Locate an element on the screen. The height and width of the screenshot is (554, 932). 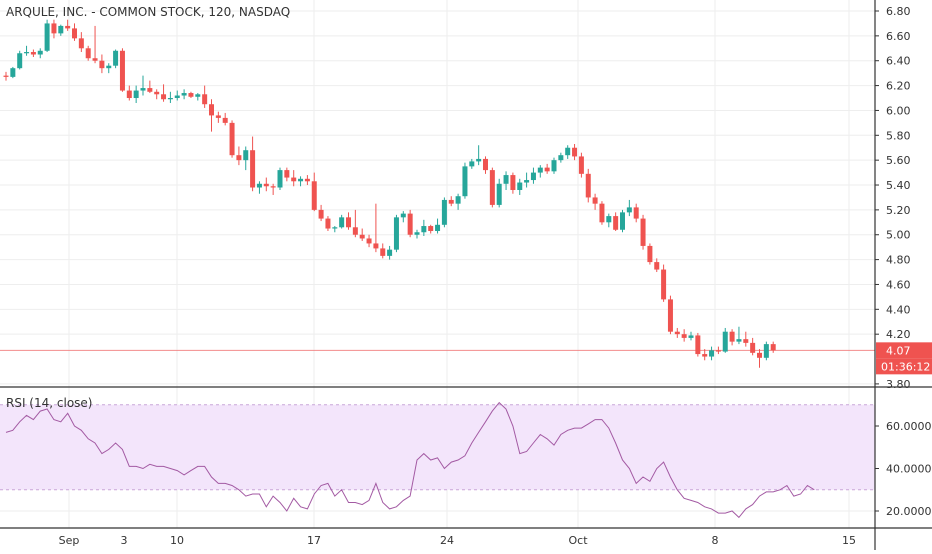
price-axis-label: 3.80 is located at coordinates (898, 384).